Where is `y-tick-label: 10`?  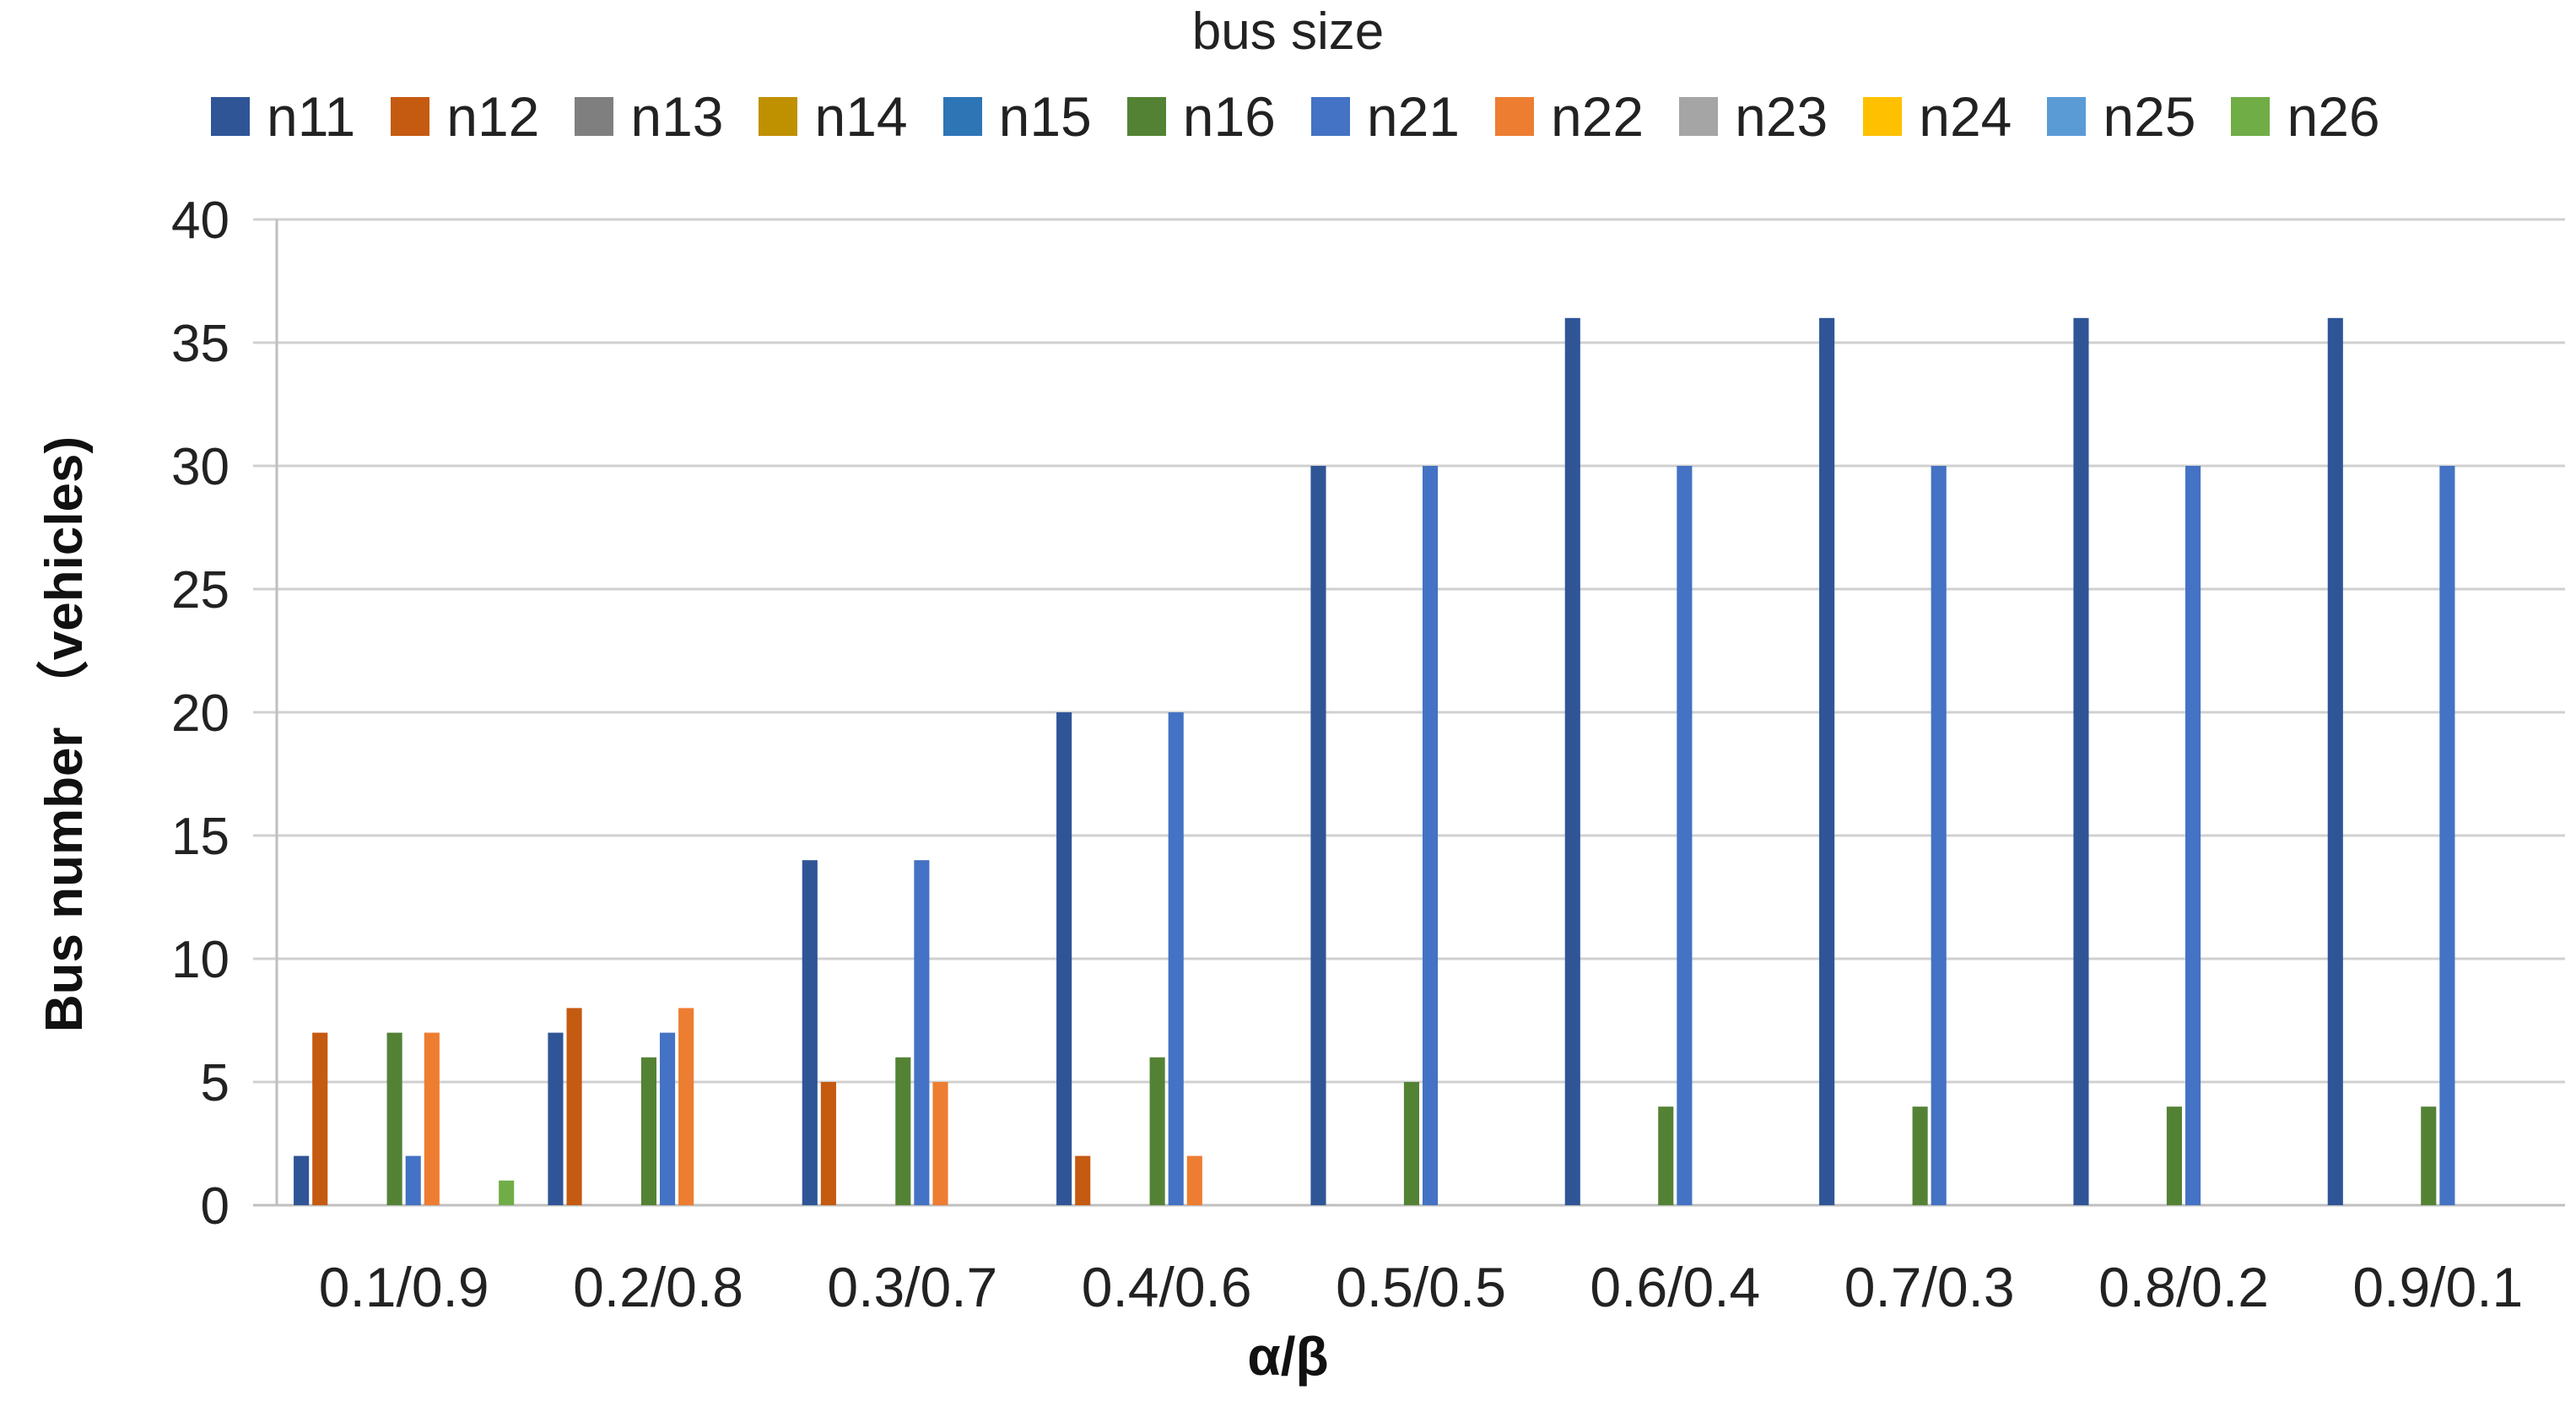 y-tick-label: 10 is located at coordinates (200, 960).